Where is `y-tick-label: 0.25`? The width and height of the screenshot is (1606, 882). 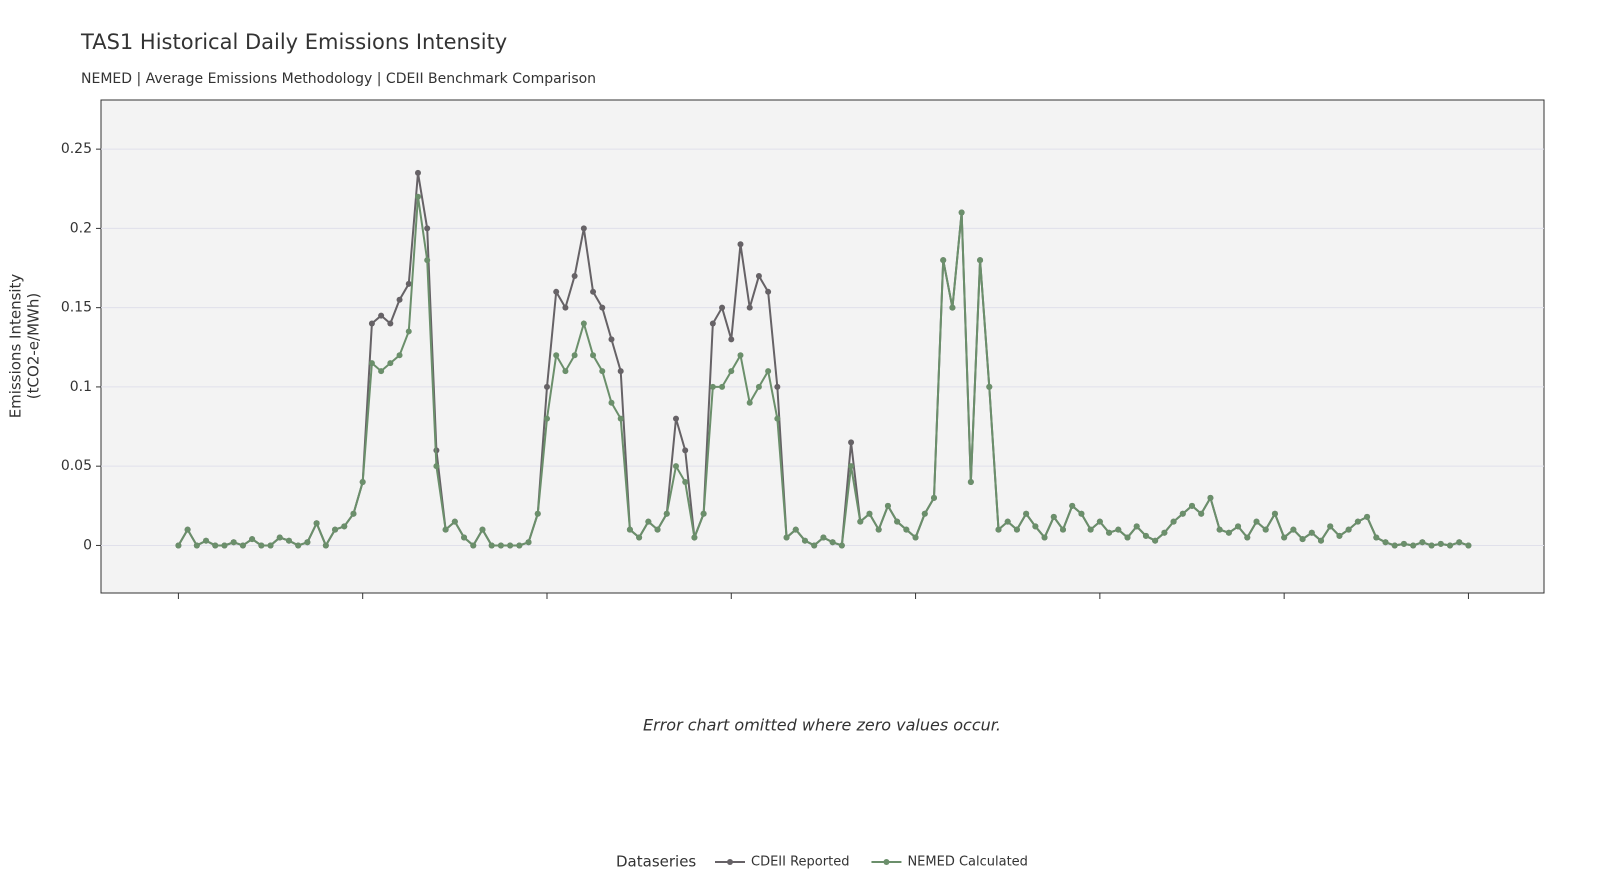
y-tick-label: 0.25 is located at coordinates (76, 149).